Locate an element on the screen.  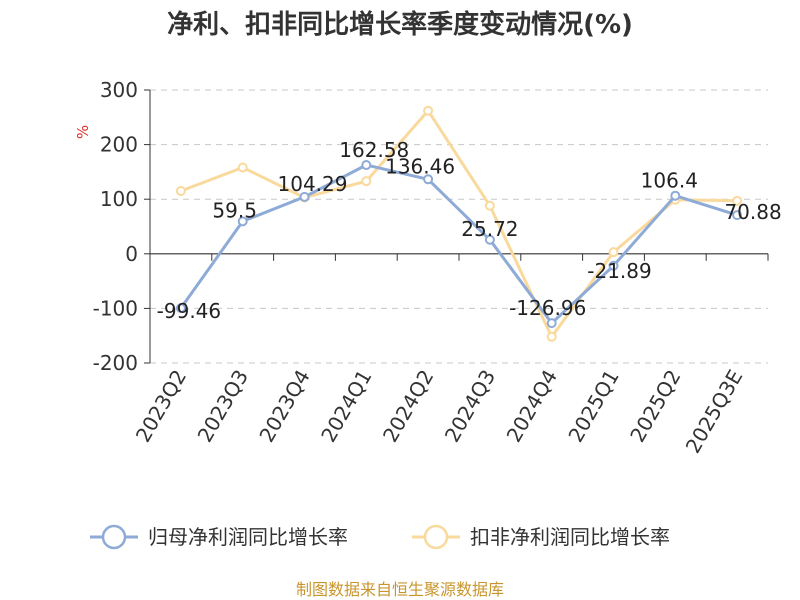
legend-label: 扣非净利润同比增长率 is located at coordinates (570, 537).